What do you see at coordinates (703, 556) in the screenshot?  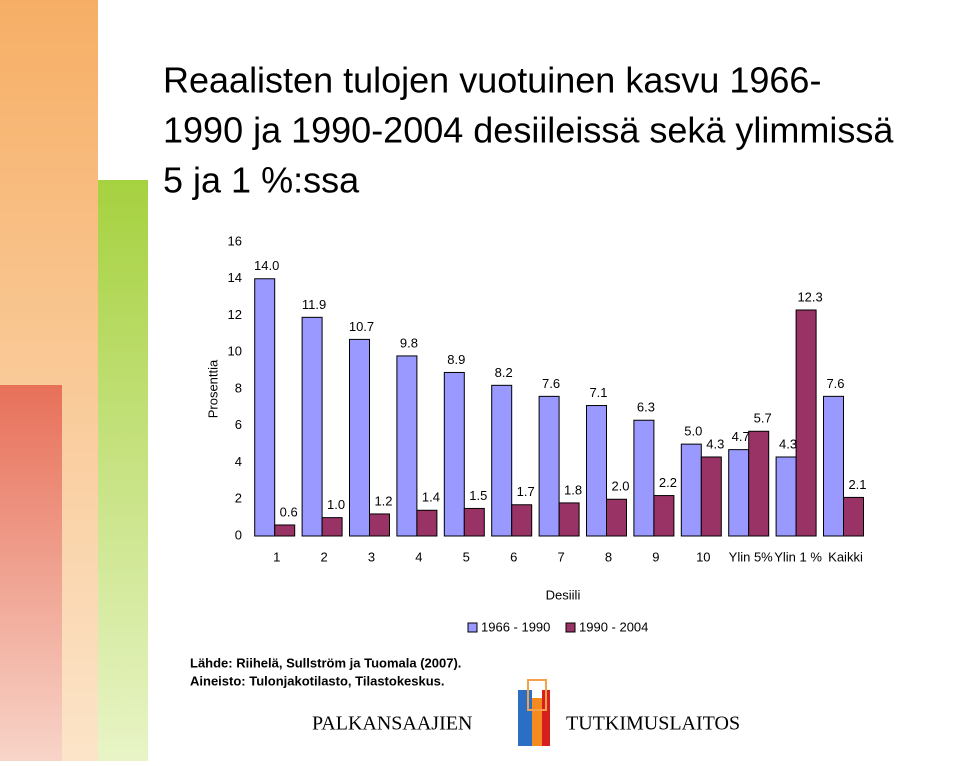 I see `x-tick-label: 10` at bounding box center [703, 556].